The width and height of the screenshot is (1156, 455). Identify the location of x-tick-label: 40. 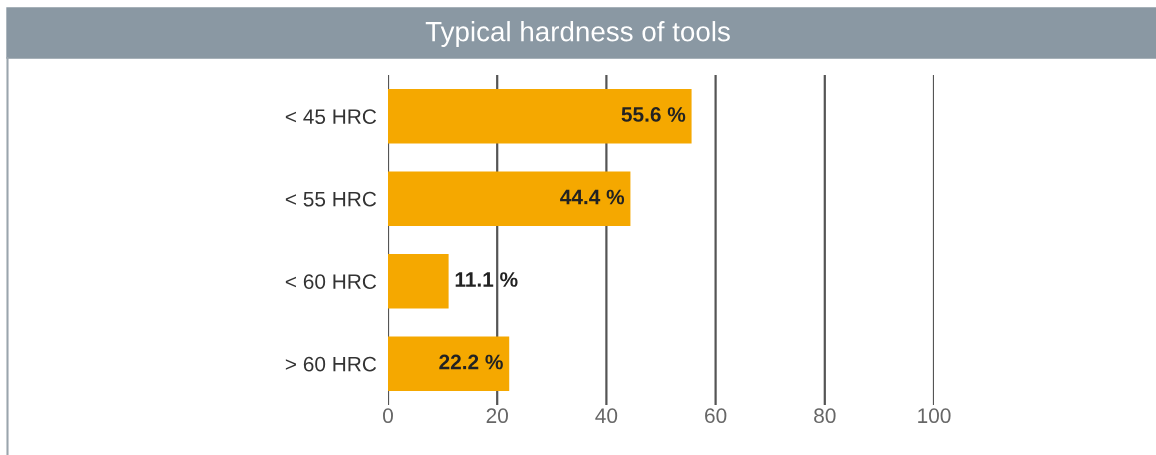
(606, 416).